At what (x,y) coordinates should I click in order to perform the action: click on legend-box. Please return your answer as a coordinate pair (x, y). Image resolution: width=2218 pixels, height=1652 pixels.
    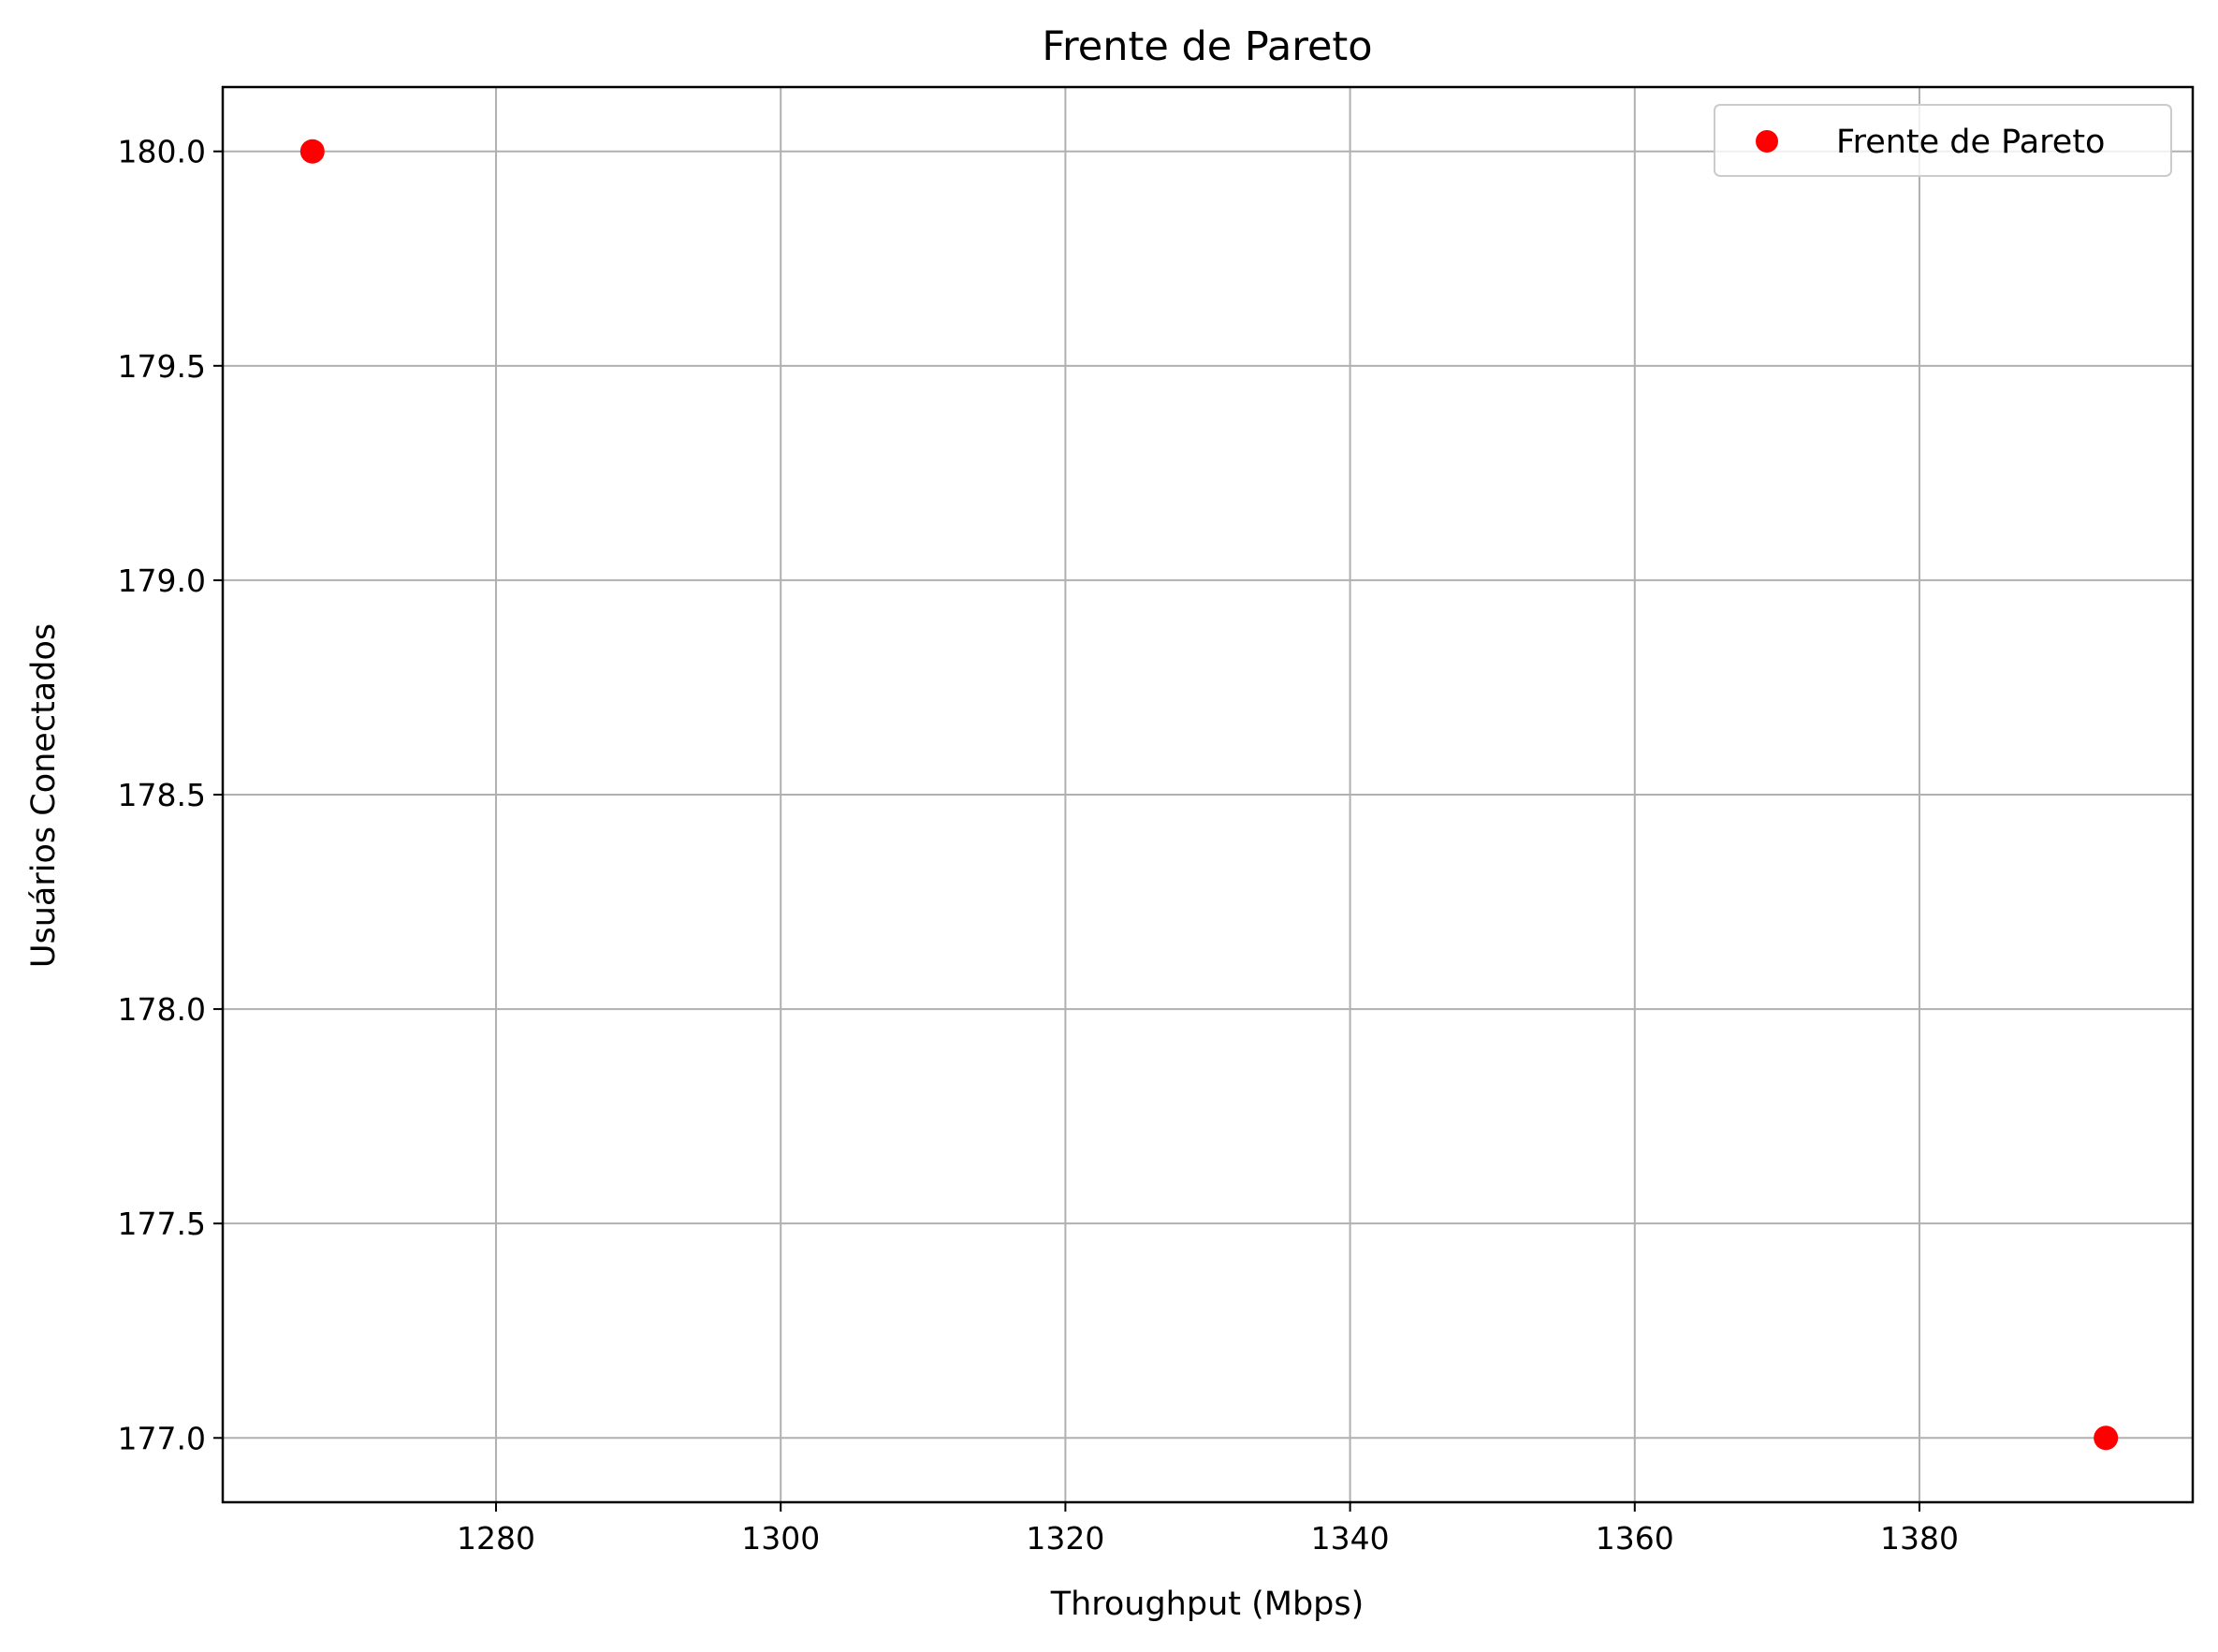
    Looking at the image, I should click on (1943, 141).